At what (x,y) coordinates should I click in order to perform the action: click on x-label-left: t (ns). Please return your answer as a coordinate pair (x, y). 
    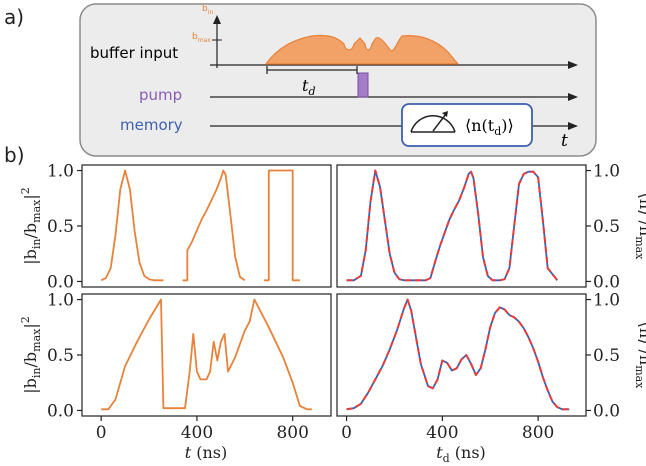
    Looking at the image, I should click on (206, 452).